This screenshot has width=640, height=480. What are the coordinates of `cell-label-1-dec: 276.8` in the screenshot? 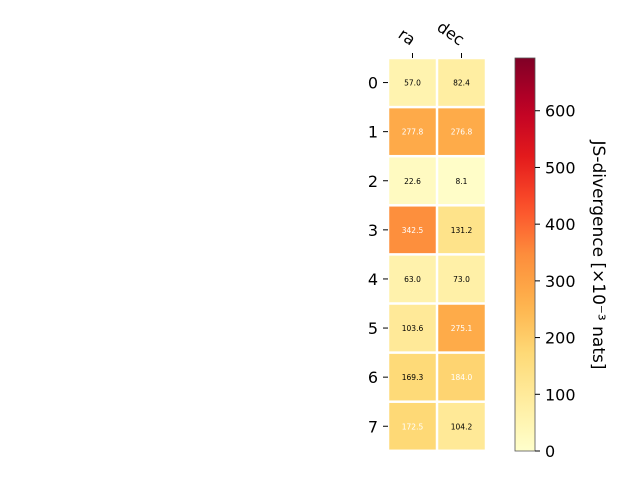 It's located at (462, 132).